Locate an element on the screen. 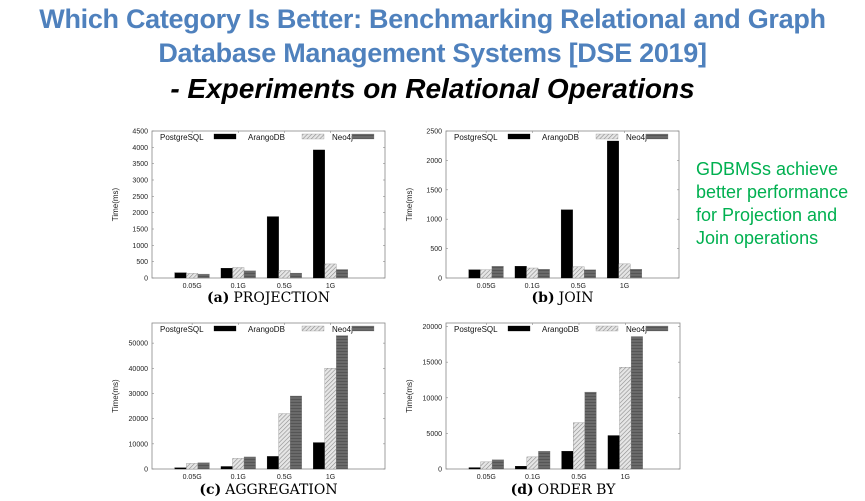 The height and width of the screenshot is (501, 865). plot-frame is located at coordinates (268, 396).